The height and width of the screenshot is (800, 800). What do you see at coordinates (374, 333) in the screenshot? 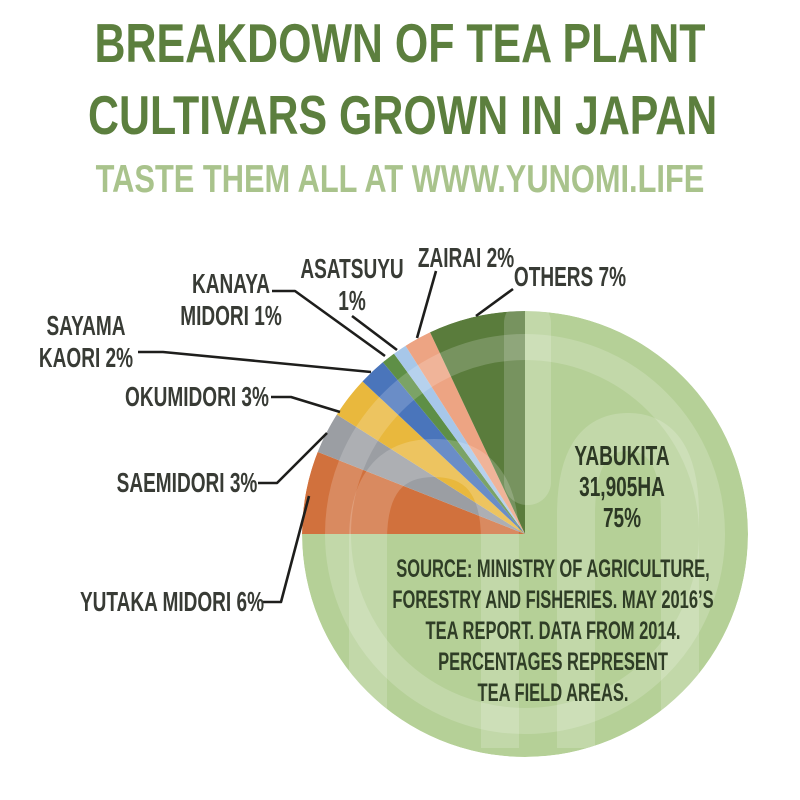
I see `leader-asatsuyu` at bounding box center [374, 333].